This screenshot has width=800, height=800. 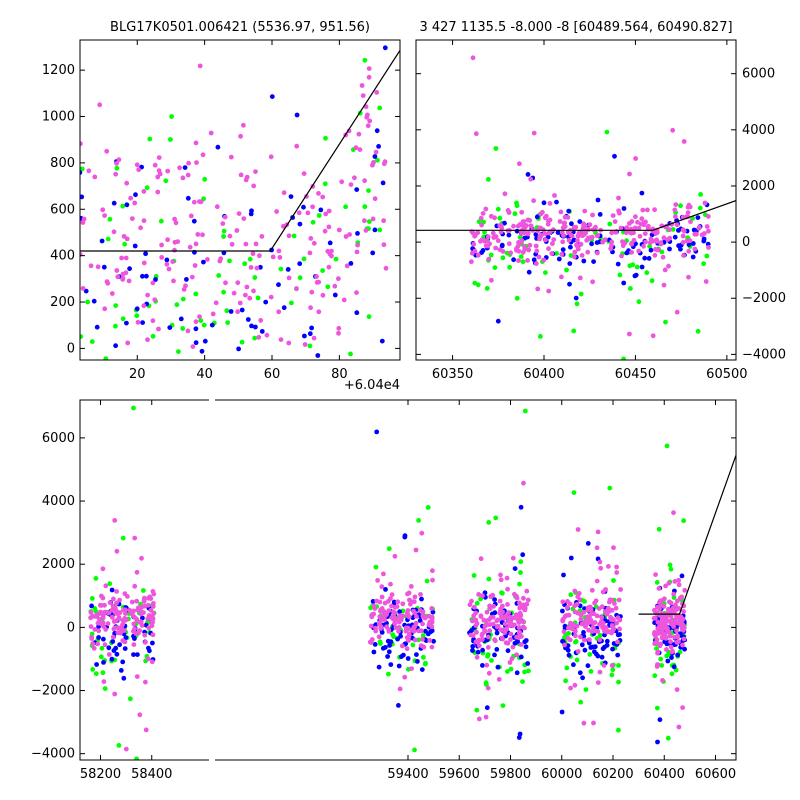 I want to click on x-offset-label-zoom: +6.04e4, so click(x=372, y=385).